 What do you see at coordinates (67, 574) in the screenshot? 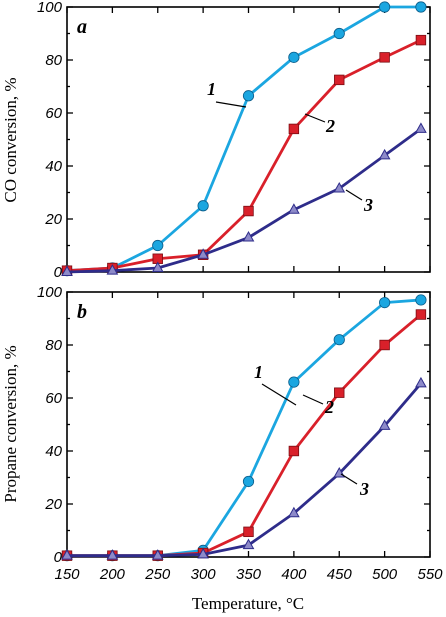
I see `x-tick-label: 150` at bounding box center [67, 574].